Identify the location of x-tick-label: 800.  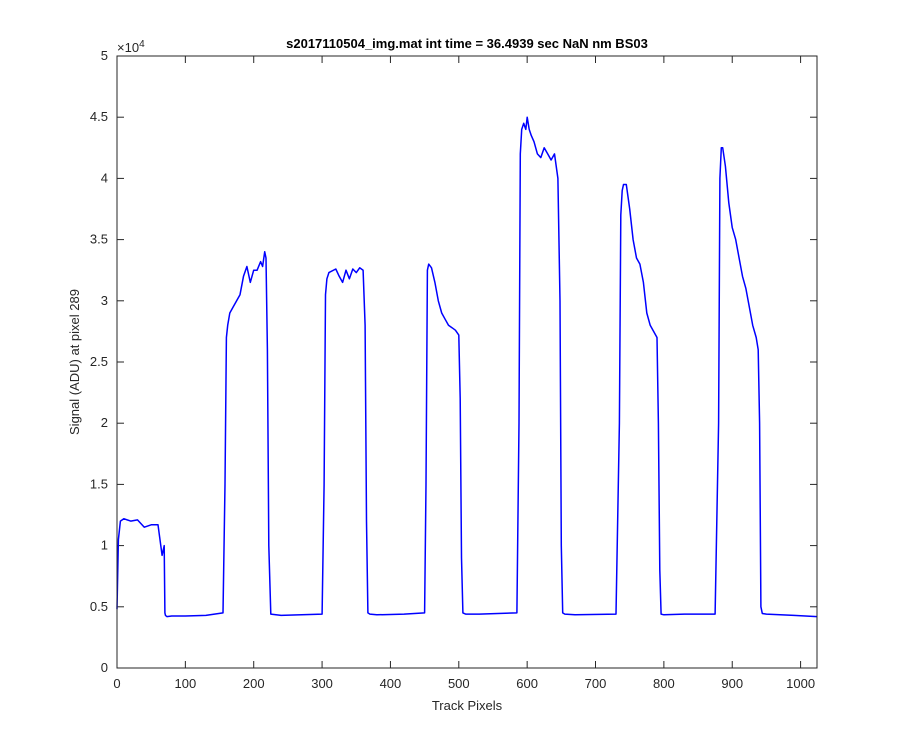
(664, 683).